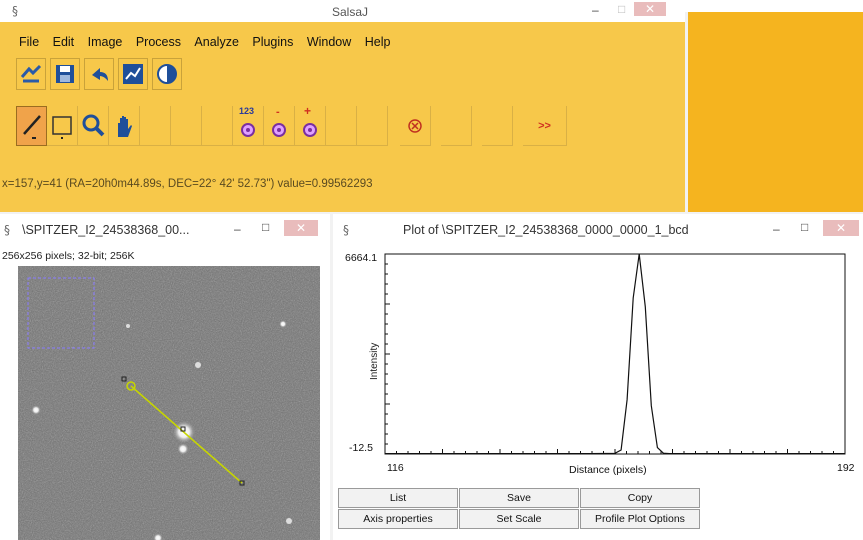 The height and width of the screenshot is (540, 863). I want to click on hand-icon, so click(125, 126).